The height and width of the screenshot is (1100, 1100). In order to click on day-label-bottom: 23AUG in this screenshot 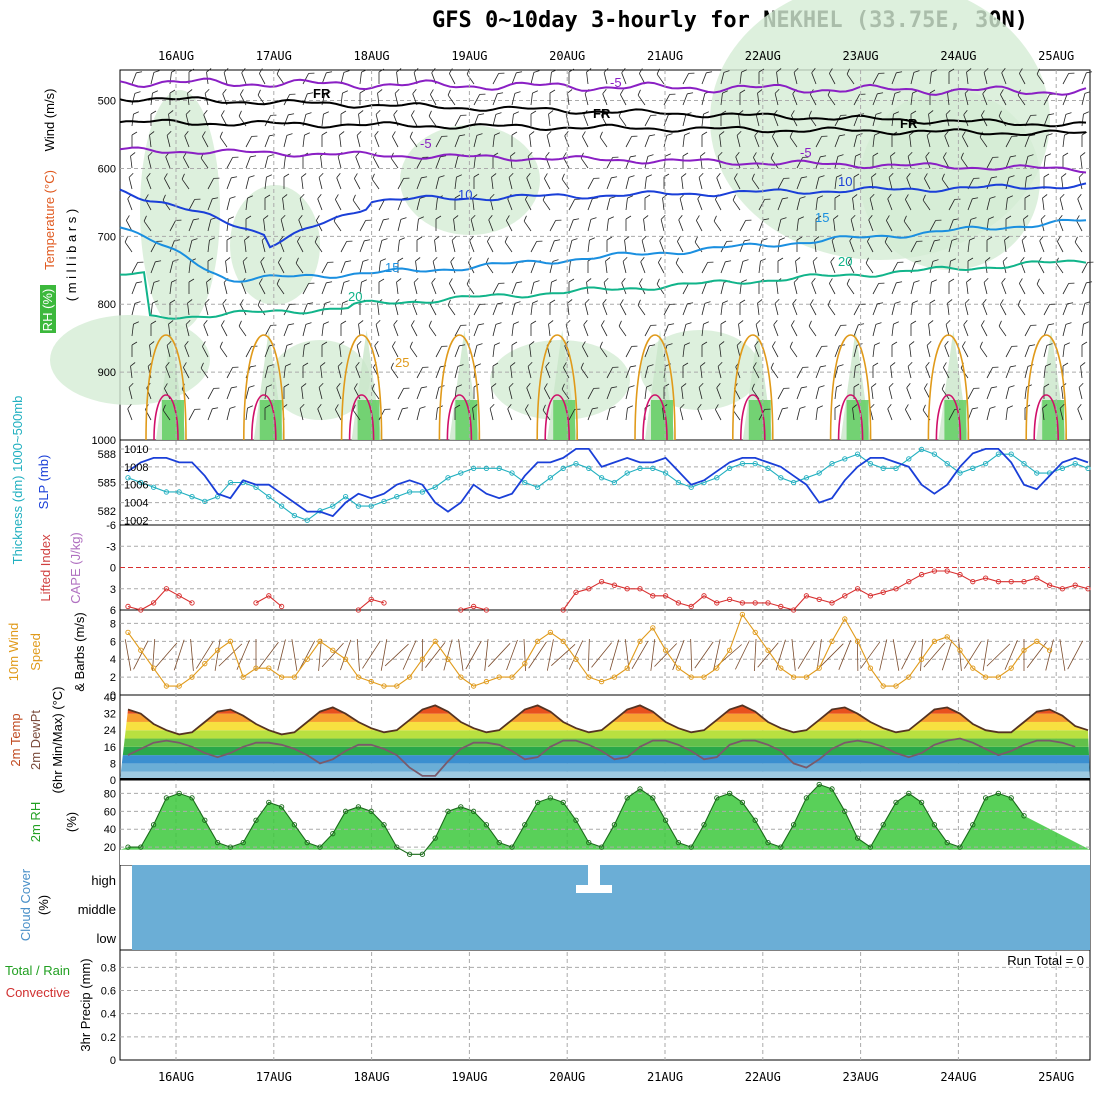, I will do `click(861, 1077)`.